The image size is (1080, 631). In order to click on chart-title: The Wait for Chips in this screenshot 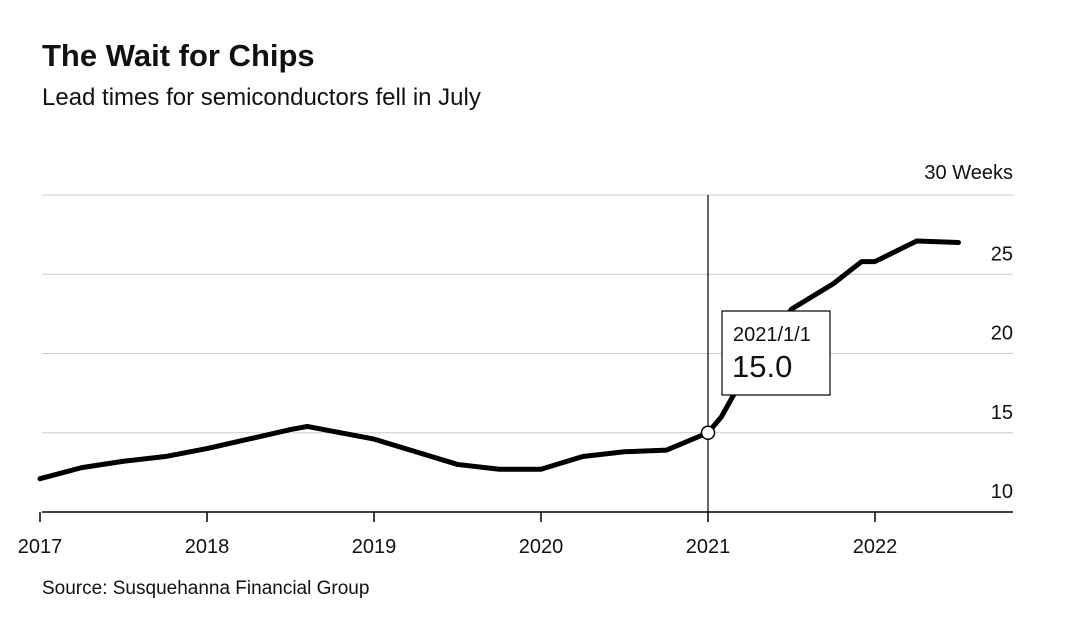, I will do `click(178, 55)`.